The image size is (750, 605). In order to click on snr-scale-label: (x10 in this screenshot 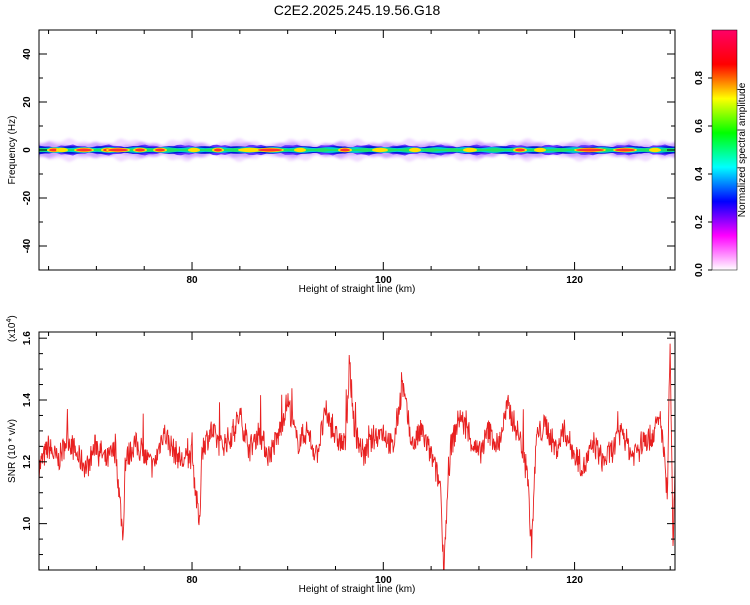, I will do `click(12, 332)`.